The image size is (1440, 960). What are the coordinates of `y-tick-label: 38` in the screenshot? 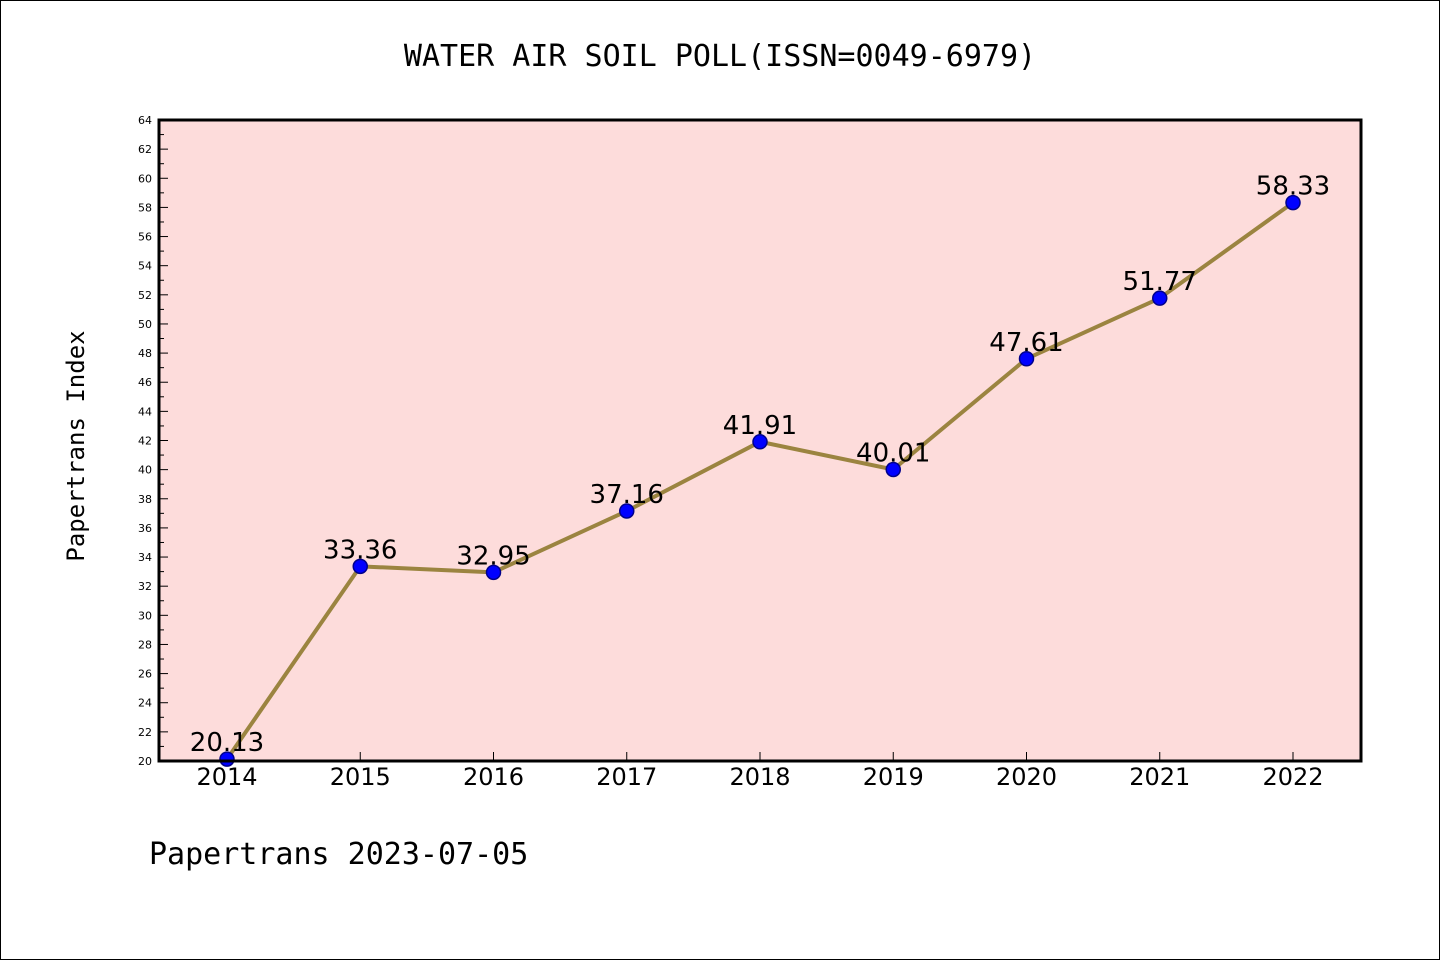 It's located at (145, 499).